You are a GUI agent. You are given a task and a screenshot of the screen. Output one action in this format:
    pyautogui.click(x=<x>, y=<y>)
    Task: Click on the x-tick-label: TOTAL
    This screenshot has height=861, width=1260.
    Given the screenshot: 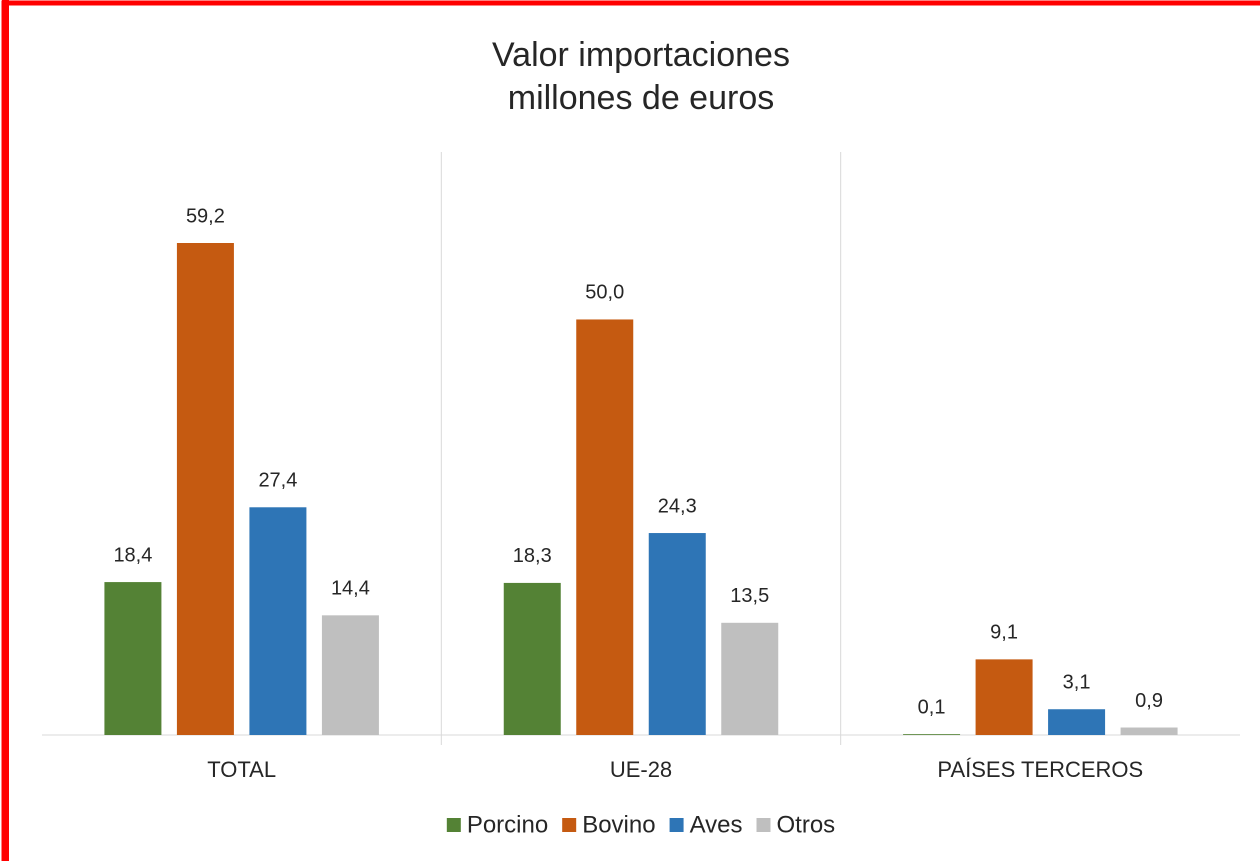 What is the action you would take?
    pyautogui.click(x=241, y=769)
    